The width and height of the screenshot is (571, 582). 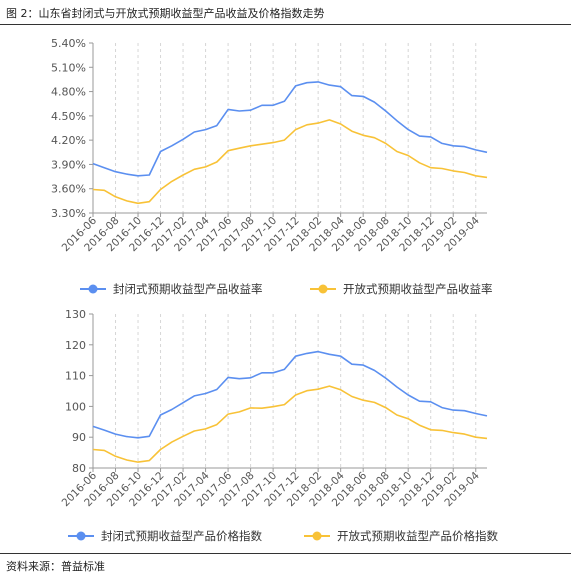 What do you see at coordinates (68, 140) in the screenshot?
I see `y-tick-label: 4.20%` at bounding box center [68, 140].